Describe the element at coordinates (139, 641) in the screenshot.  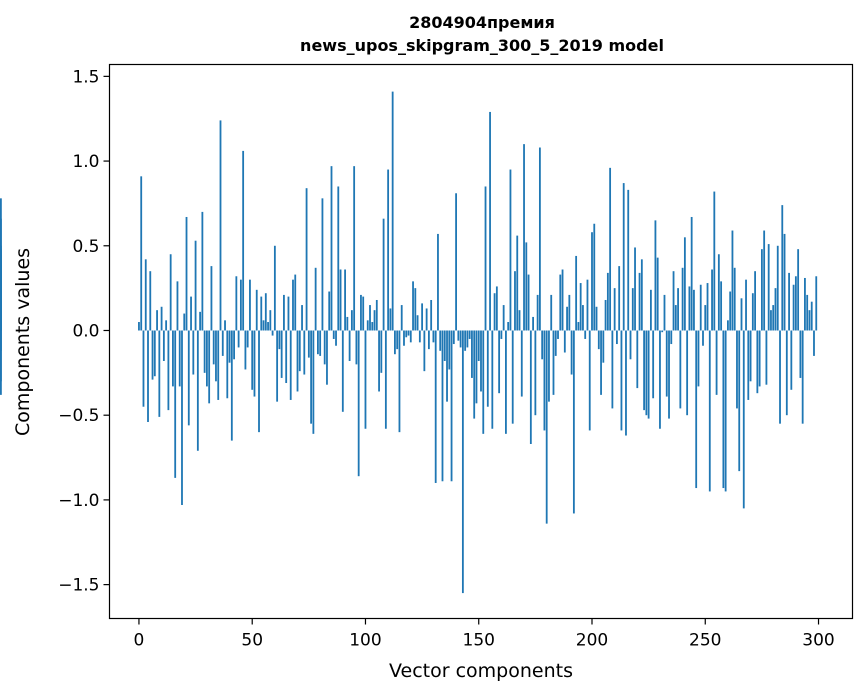
I see `x-tick-label: 0` at that location.